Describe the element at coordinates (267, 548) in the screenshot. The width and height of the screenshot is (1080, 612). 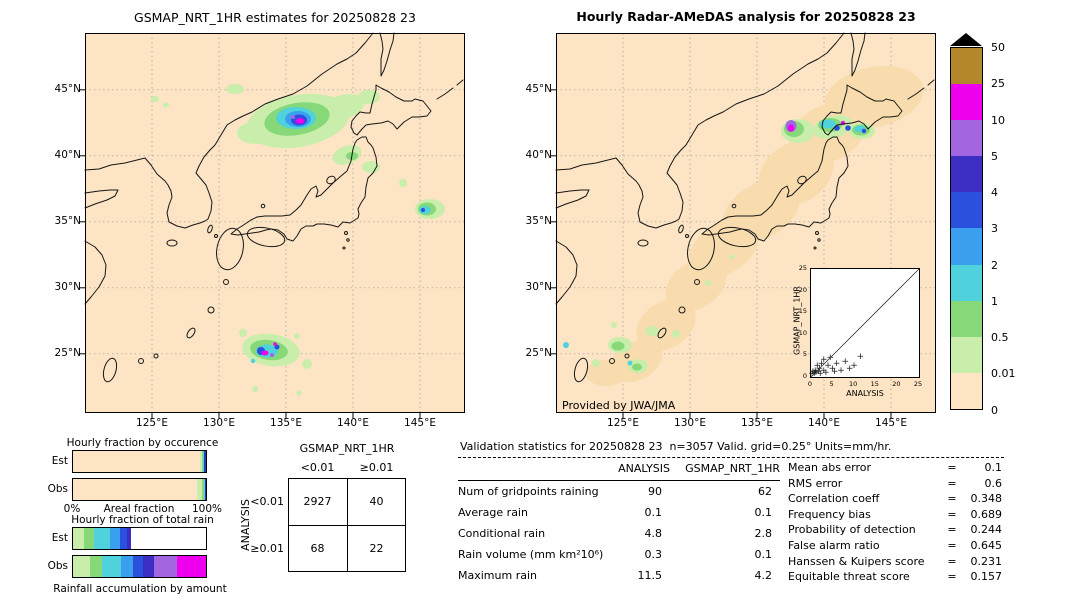
I see `contingency-row-header: ≥0.01` at that location.